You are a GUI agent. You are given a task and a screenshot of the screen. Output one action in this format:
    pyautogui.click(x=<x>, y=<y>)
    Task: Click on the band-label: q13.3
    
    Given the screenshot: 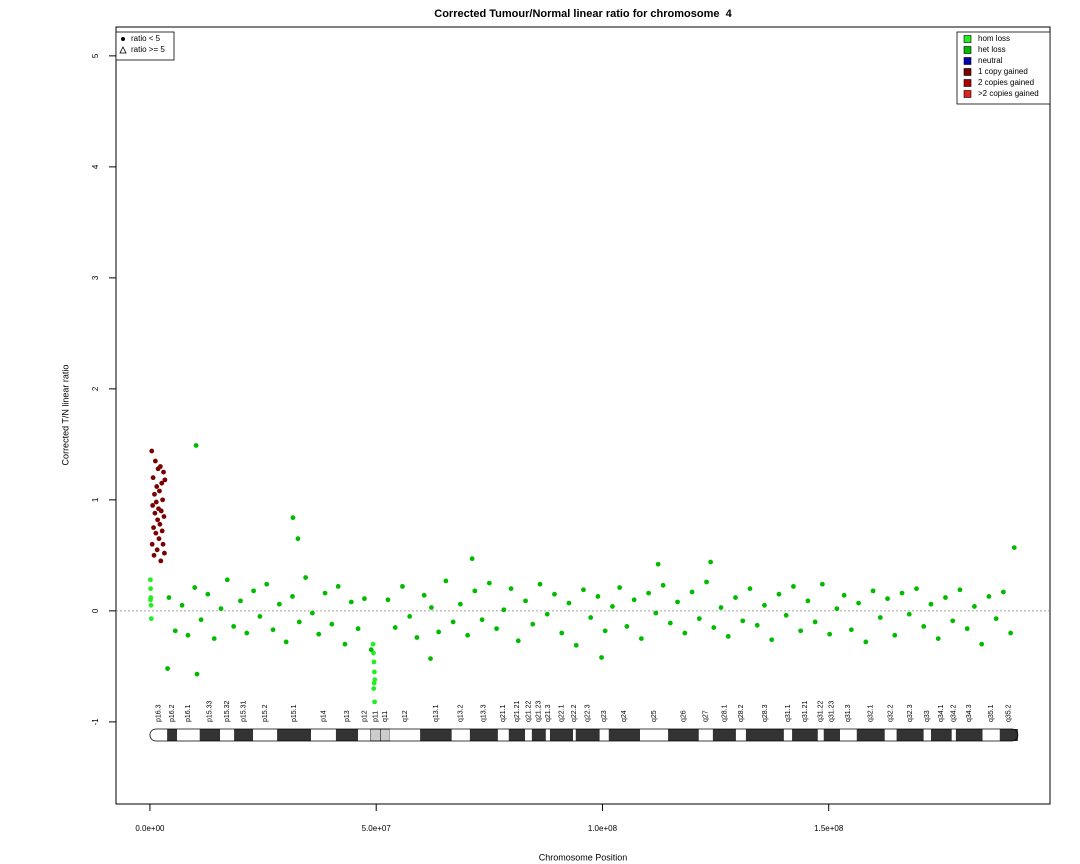 What is the action you would take?
    pyautogui.click(x=484, y=713)
    